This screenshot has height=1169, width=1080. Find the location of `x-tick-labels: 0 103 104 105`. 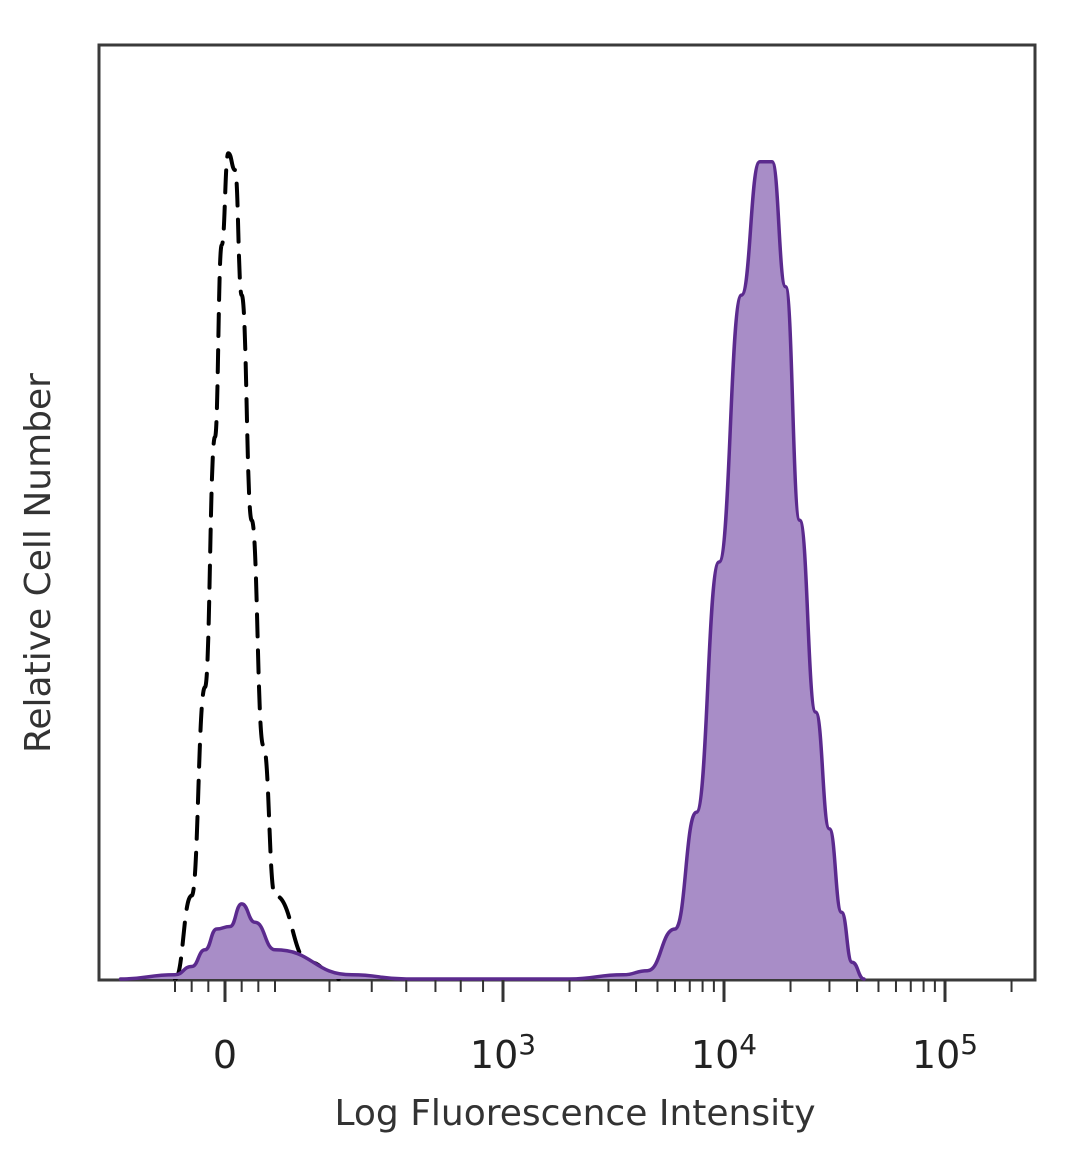

x-tick-labels: 0 103 104 105 is located at coordinates (595, 1052).